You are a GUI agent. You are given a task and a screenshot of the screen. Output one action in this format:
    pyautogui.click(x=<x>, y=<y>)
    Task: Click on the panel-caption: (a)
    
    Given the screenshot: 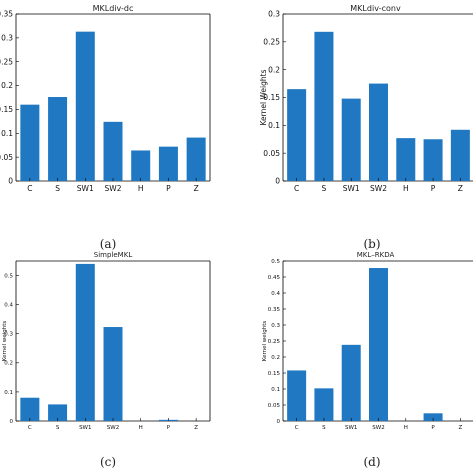 What is the action you would take?
    pyautogui.click(x=108, y=244)
    